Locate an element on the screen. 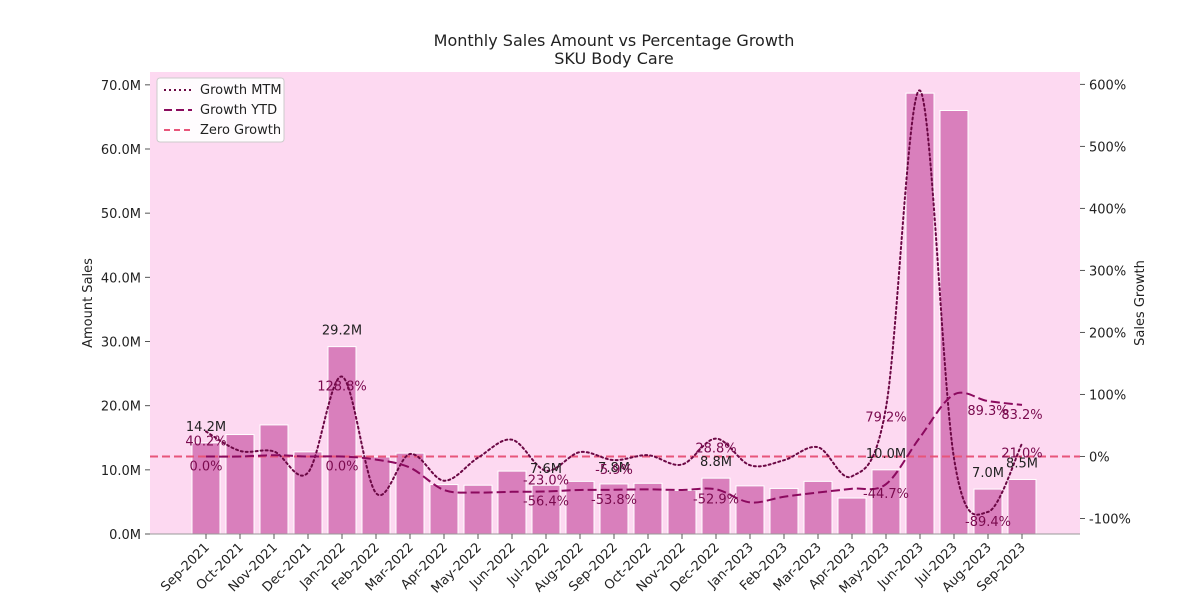 The width and height of the screenshot is (1200, 600). bar-jun-2022 is located at coordinates (512, 502).